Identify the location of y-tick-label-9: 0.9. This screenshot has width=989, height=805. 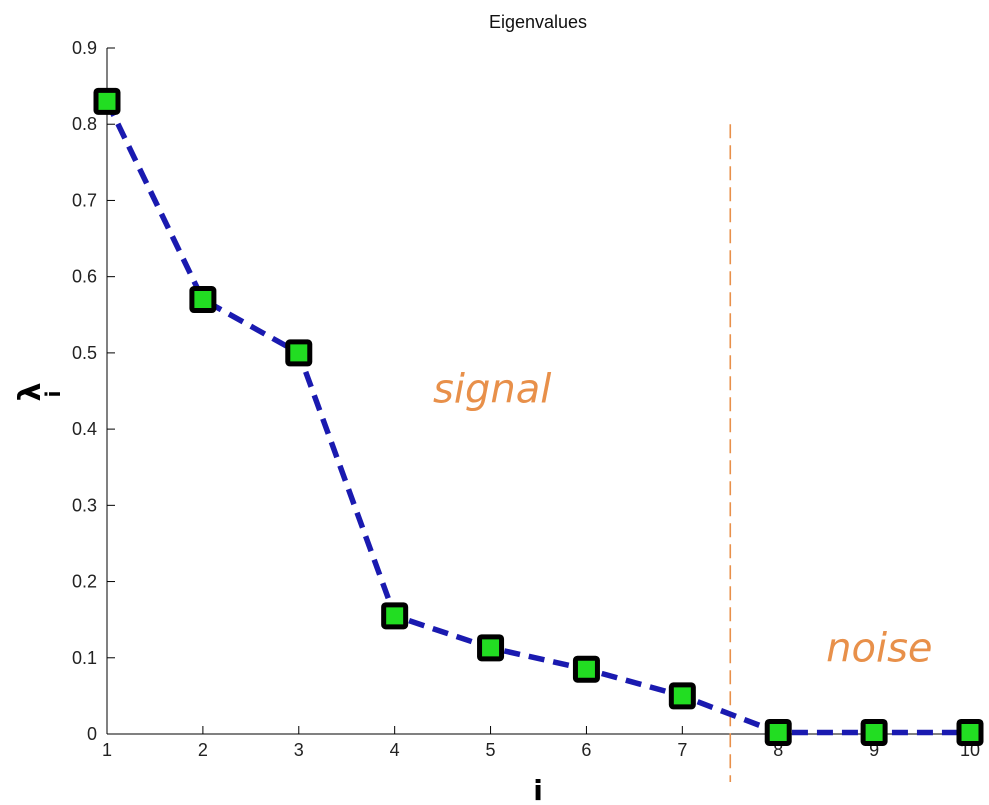
(84, 48).